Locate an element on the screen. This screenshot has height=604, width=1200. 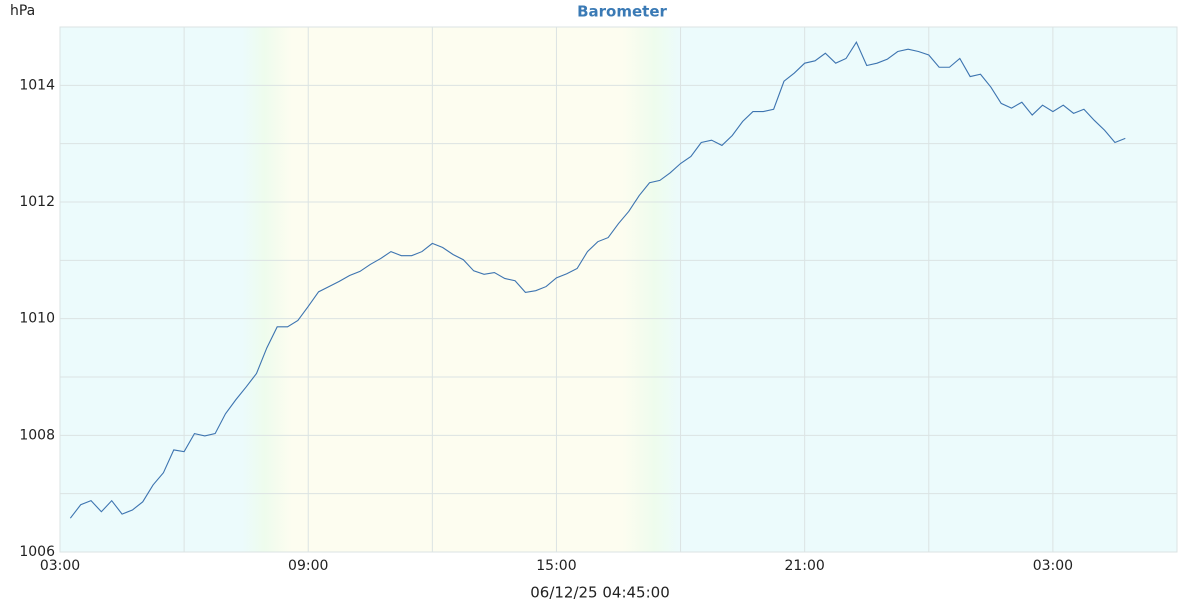
chart-title: Barometer is located at coordinates (622, 12).